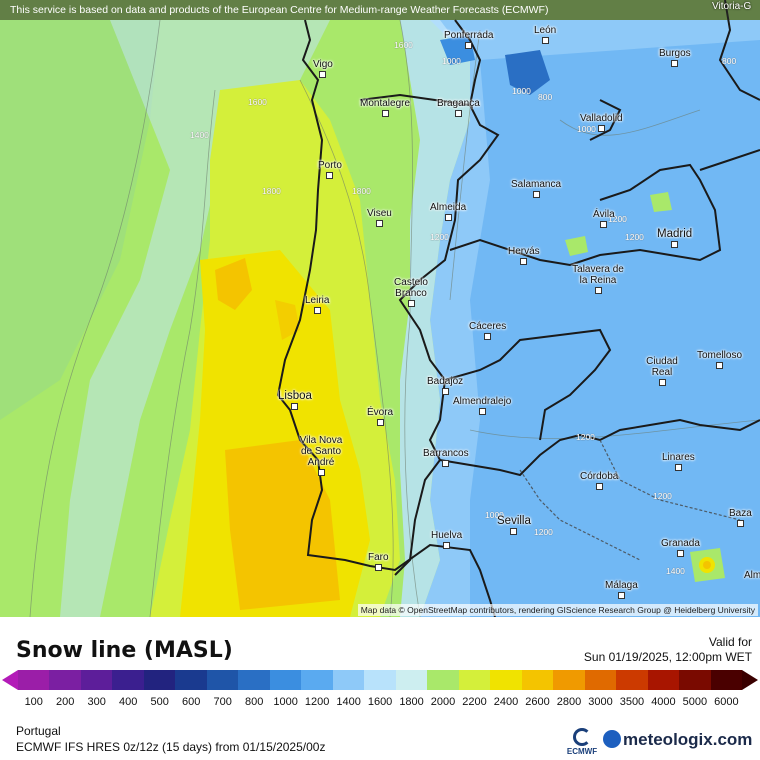  What do you see at coordinates (677, 740) in the screenshot?
I see `meteologix-logo: meteologix.com` at bounding box center [677, 740].